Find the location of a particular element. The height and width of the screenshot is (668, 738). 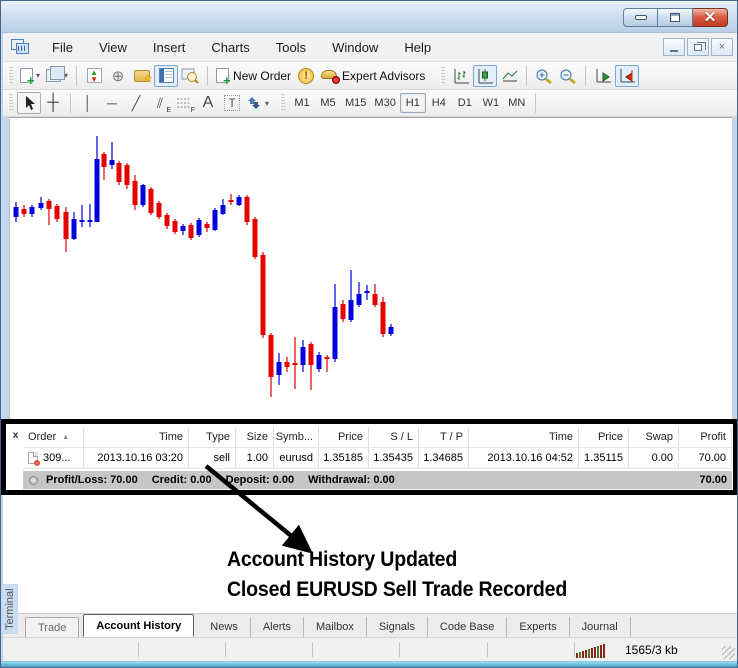

menu-item-charts: Charts is located at coordinates (230, 47).